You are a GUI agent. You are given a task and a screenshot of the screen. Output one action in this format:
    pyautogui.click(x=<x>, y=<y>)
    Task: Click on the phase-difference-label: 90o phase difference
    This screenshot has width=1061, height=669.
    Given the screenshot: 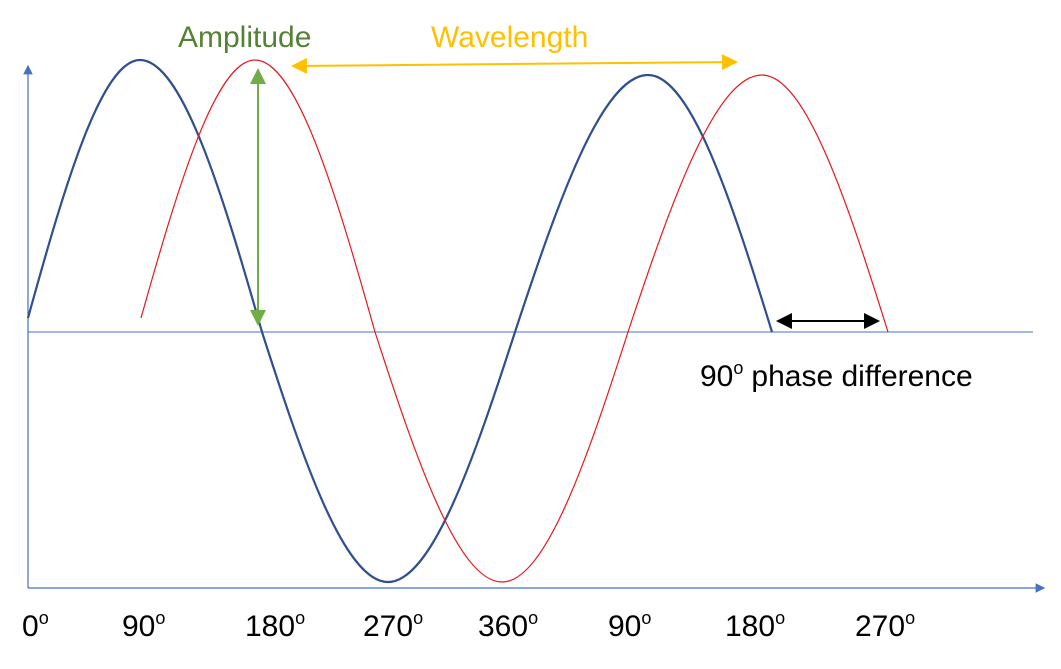 What is the action you would take?
    pyautogui.click(x=836, y=375)
    